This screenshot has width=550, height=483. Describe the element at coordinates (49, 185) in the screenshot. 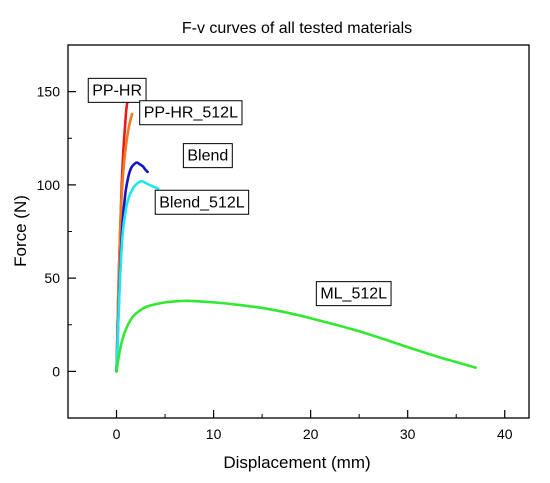

I see `y-tick-label: 100` at that location.